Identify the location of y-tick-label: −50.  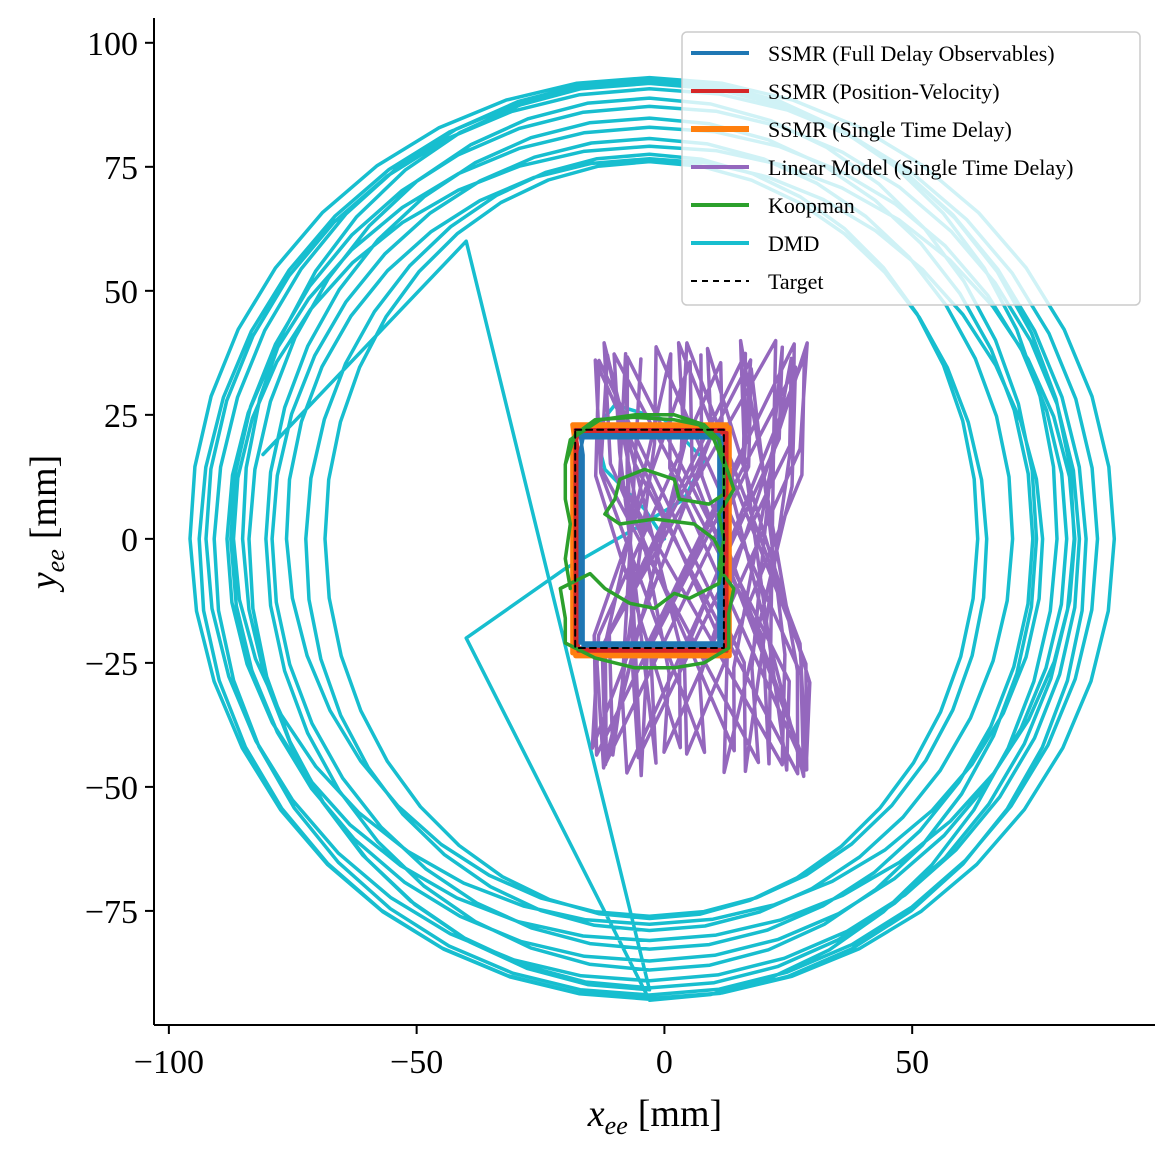
(111, 788).